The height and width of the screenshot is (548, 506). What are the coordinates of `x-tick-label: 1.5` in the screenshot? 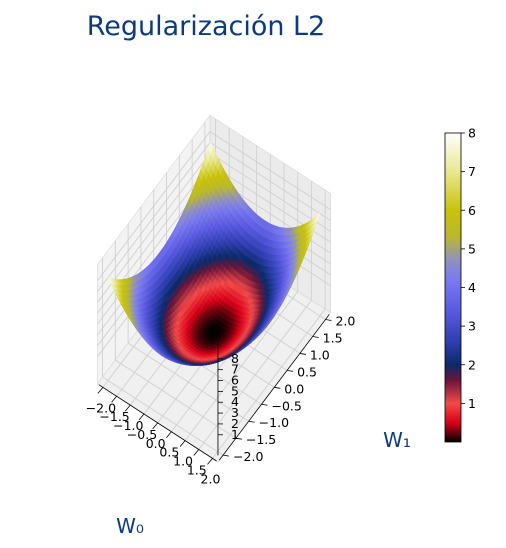 It's located at (197, 469).